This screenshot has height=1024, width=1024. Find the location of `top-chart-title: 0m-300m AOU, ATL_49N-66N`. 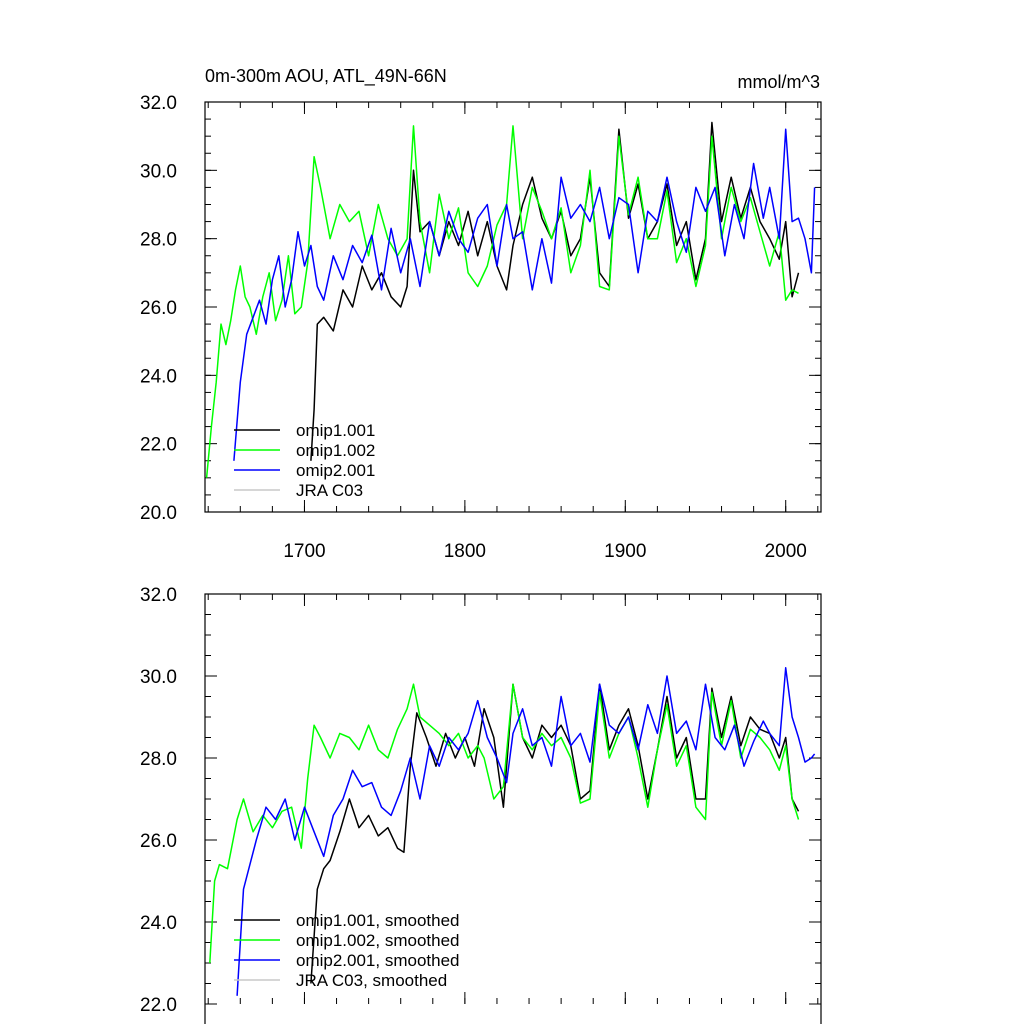

top-chart-title: 0m-300m AOU, ATL_49N-66N is located at coordinates (326, 76).